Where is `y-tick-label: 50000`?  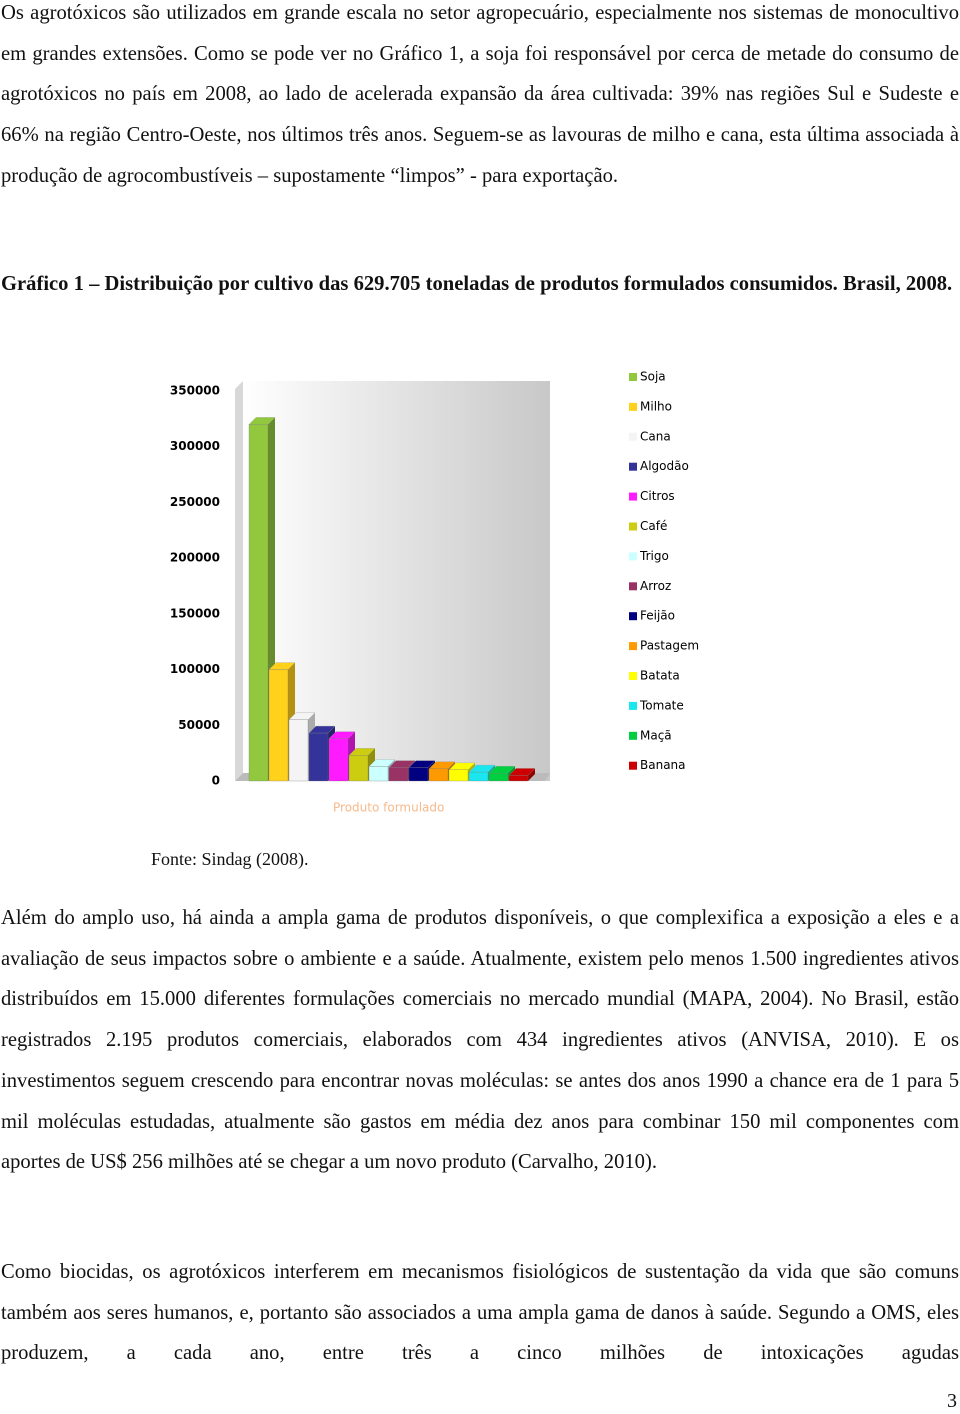 y-tick-label: 50000 is located at coordinates (199, 725).